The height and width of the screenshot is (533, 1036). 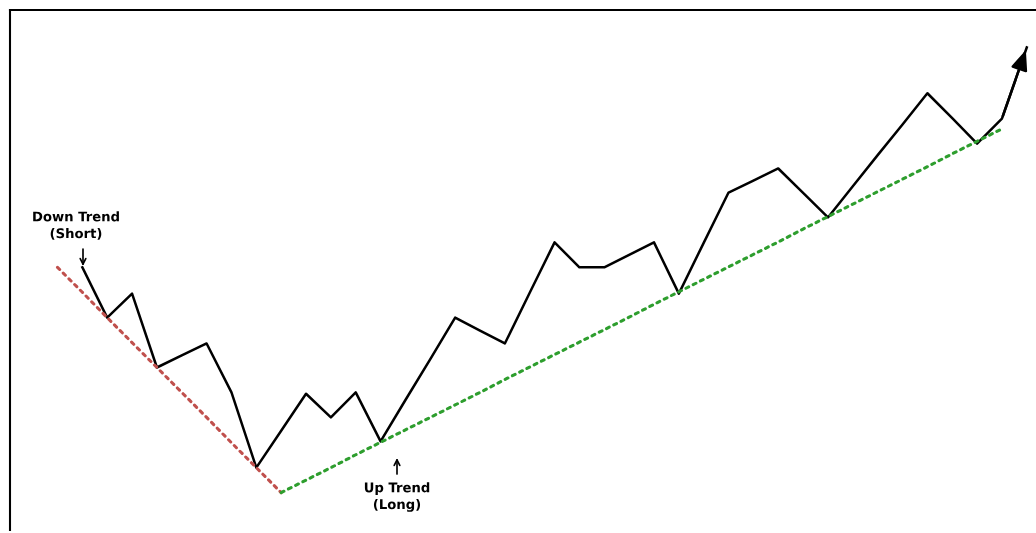 I want to click on annotation: Down Trend (Short), so click(x=76, y=225).